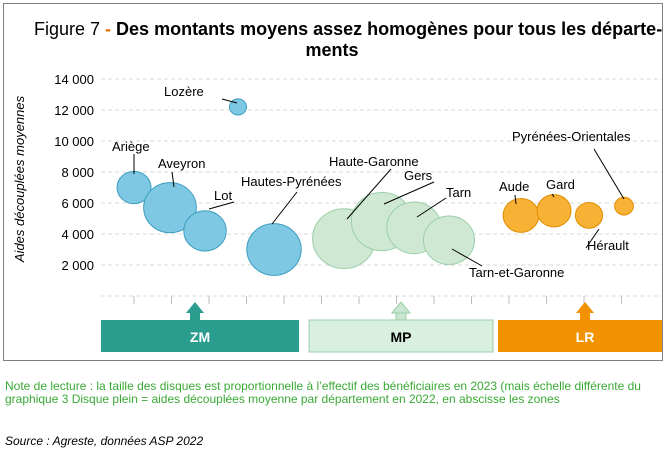 The image size is (670, 454). Describe the element at coordinates (514, 186) in the screenshot. I see `bubble-label: Aude` at that location.